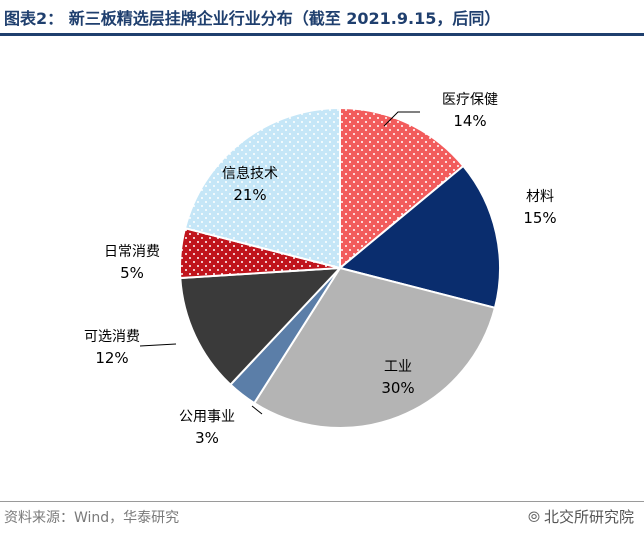 The height and width of the screenshot is (535, 644). Describe the element at coordinates (207, 417) in the screenshot. I see `slice-label-公用事业: 公用事业` at that location.